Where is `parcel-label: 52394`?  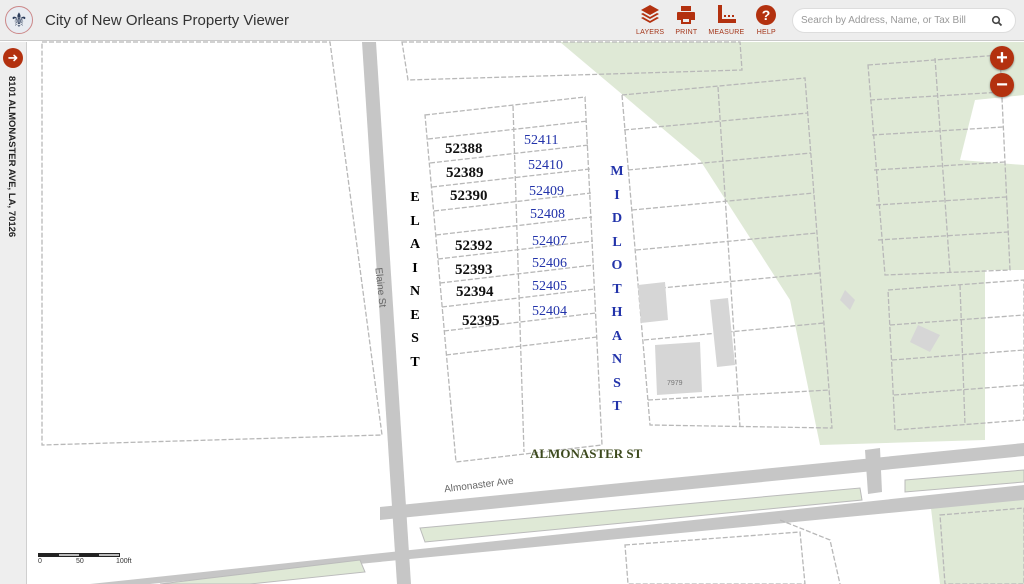 parcel-label: 52394 is located at coordinates (475, 292).